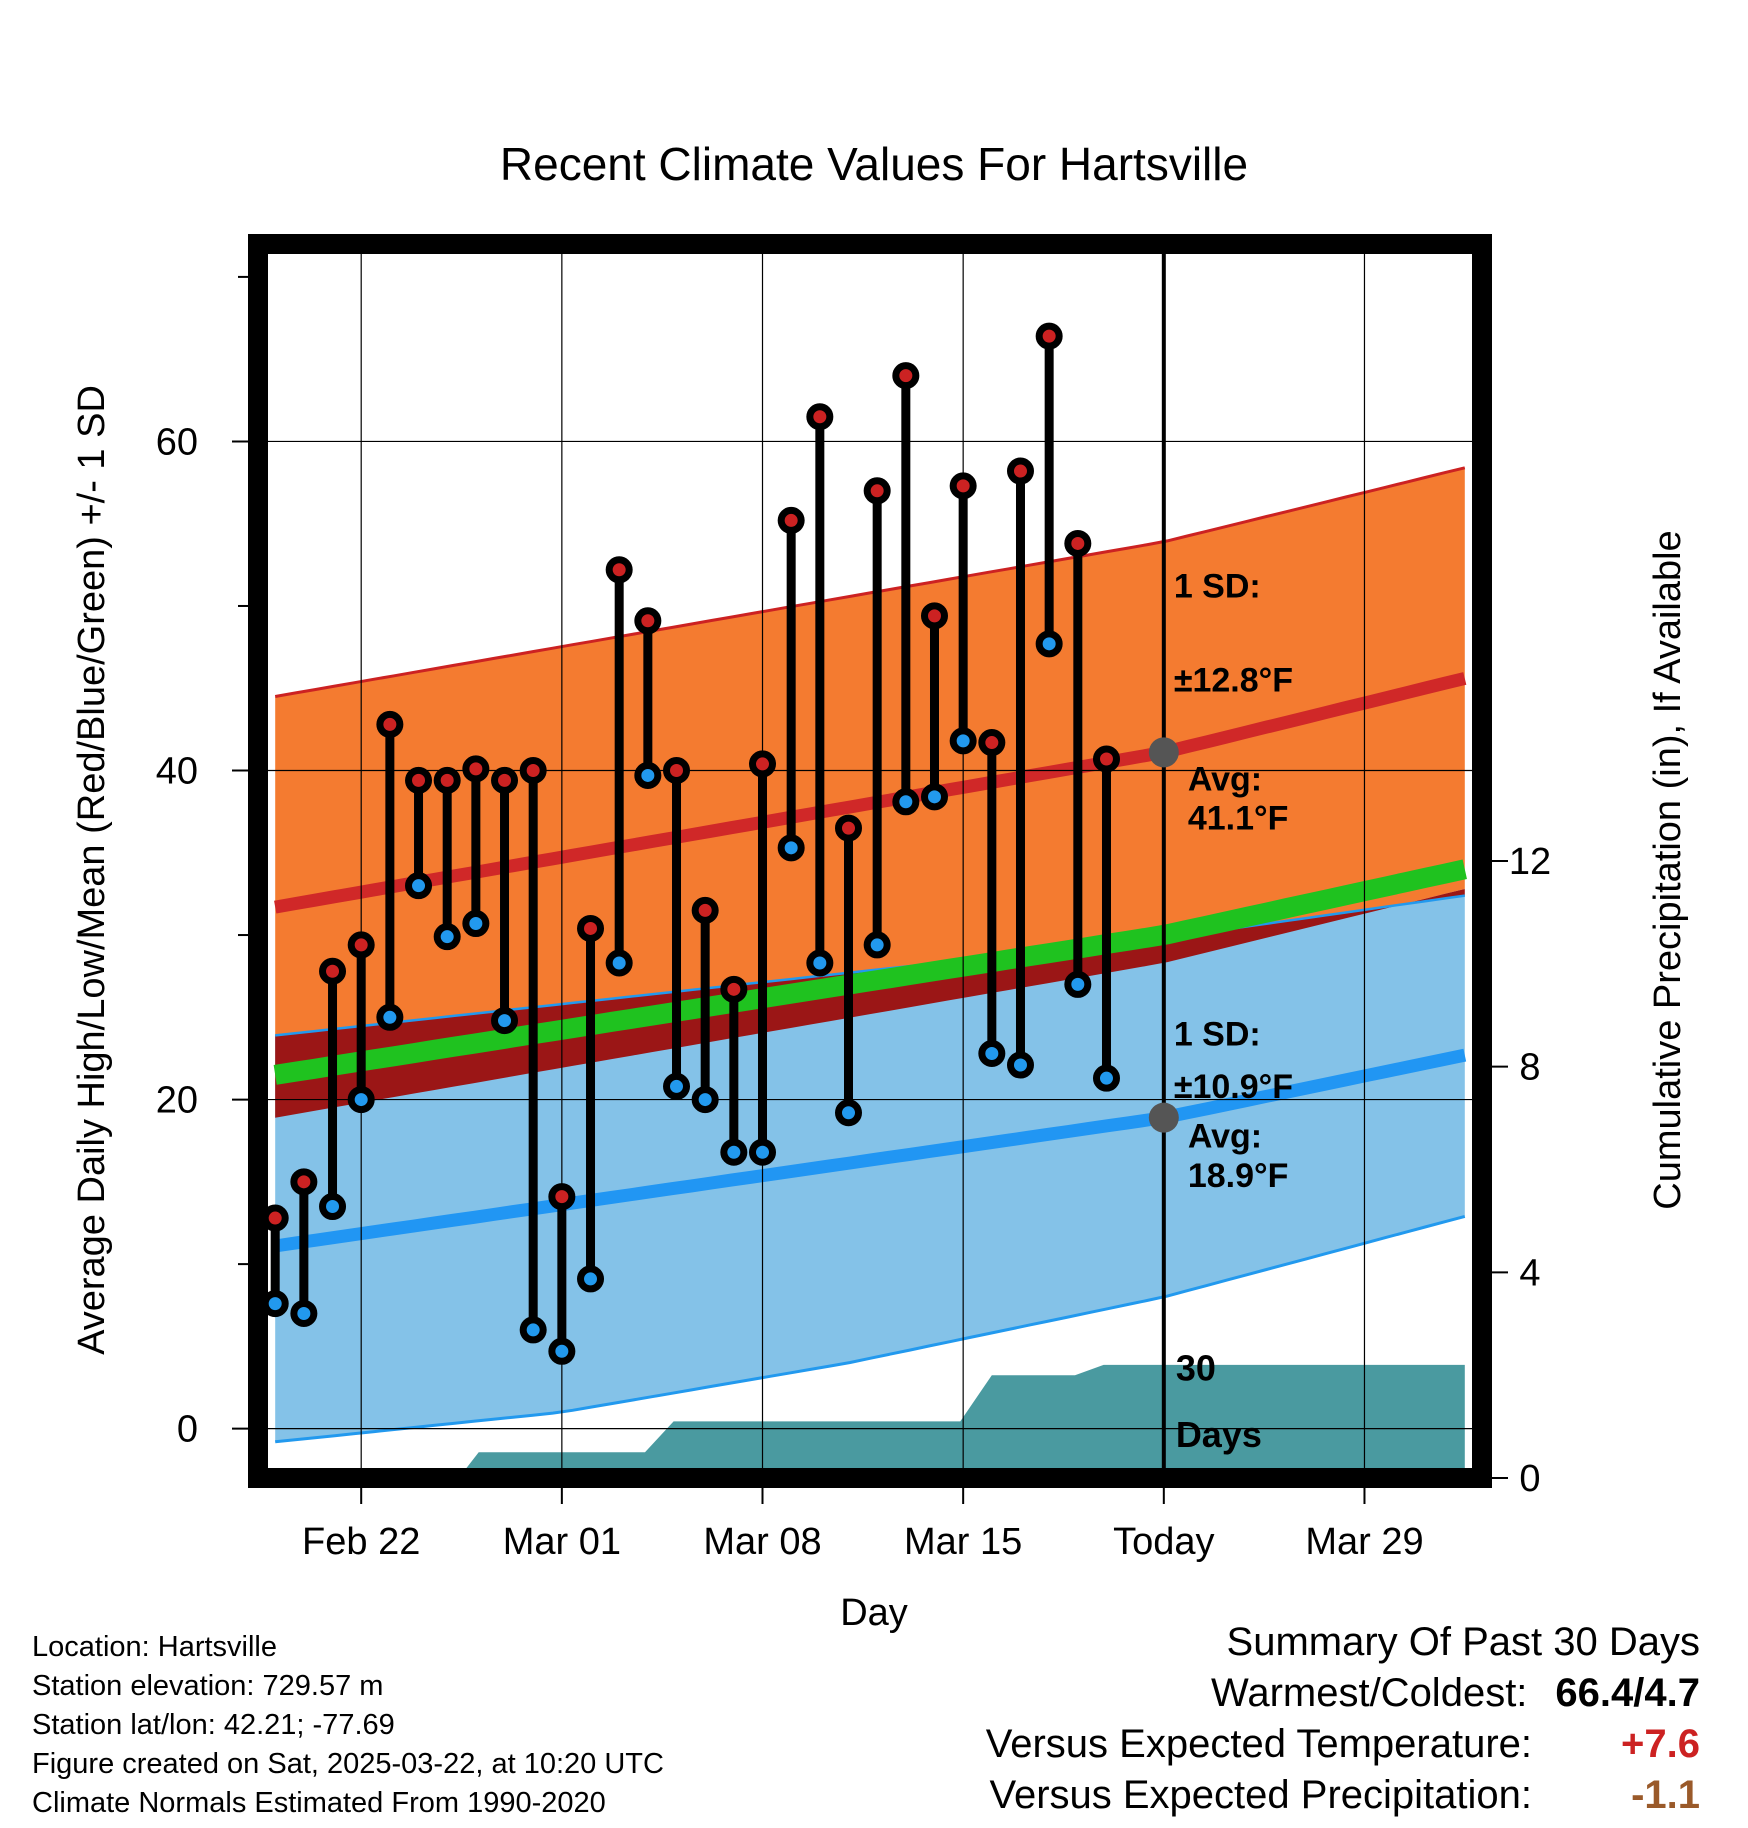 This screenshot has width=1748, height=1828. I want to click on precip-value: -1.1, so click(1665, 1795).